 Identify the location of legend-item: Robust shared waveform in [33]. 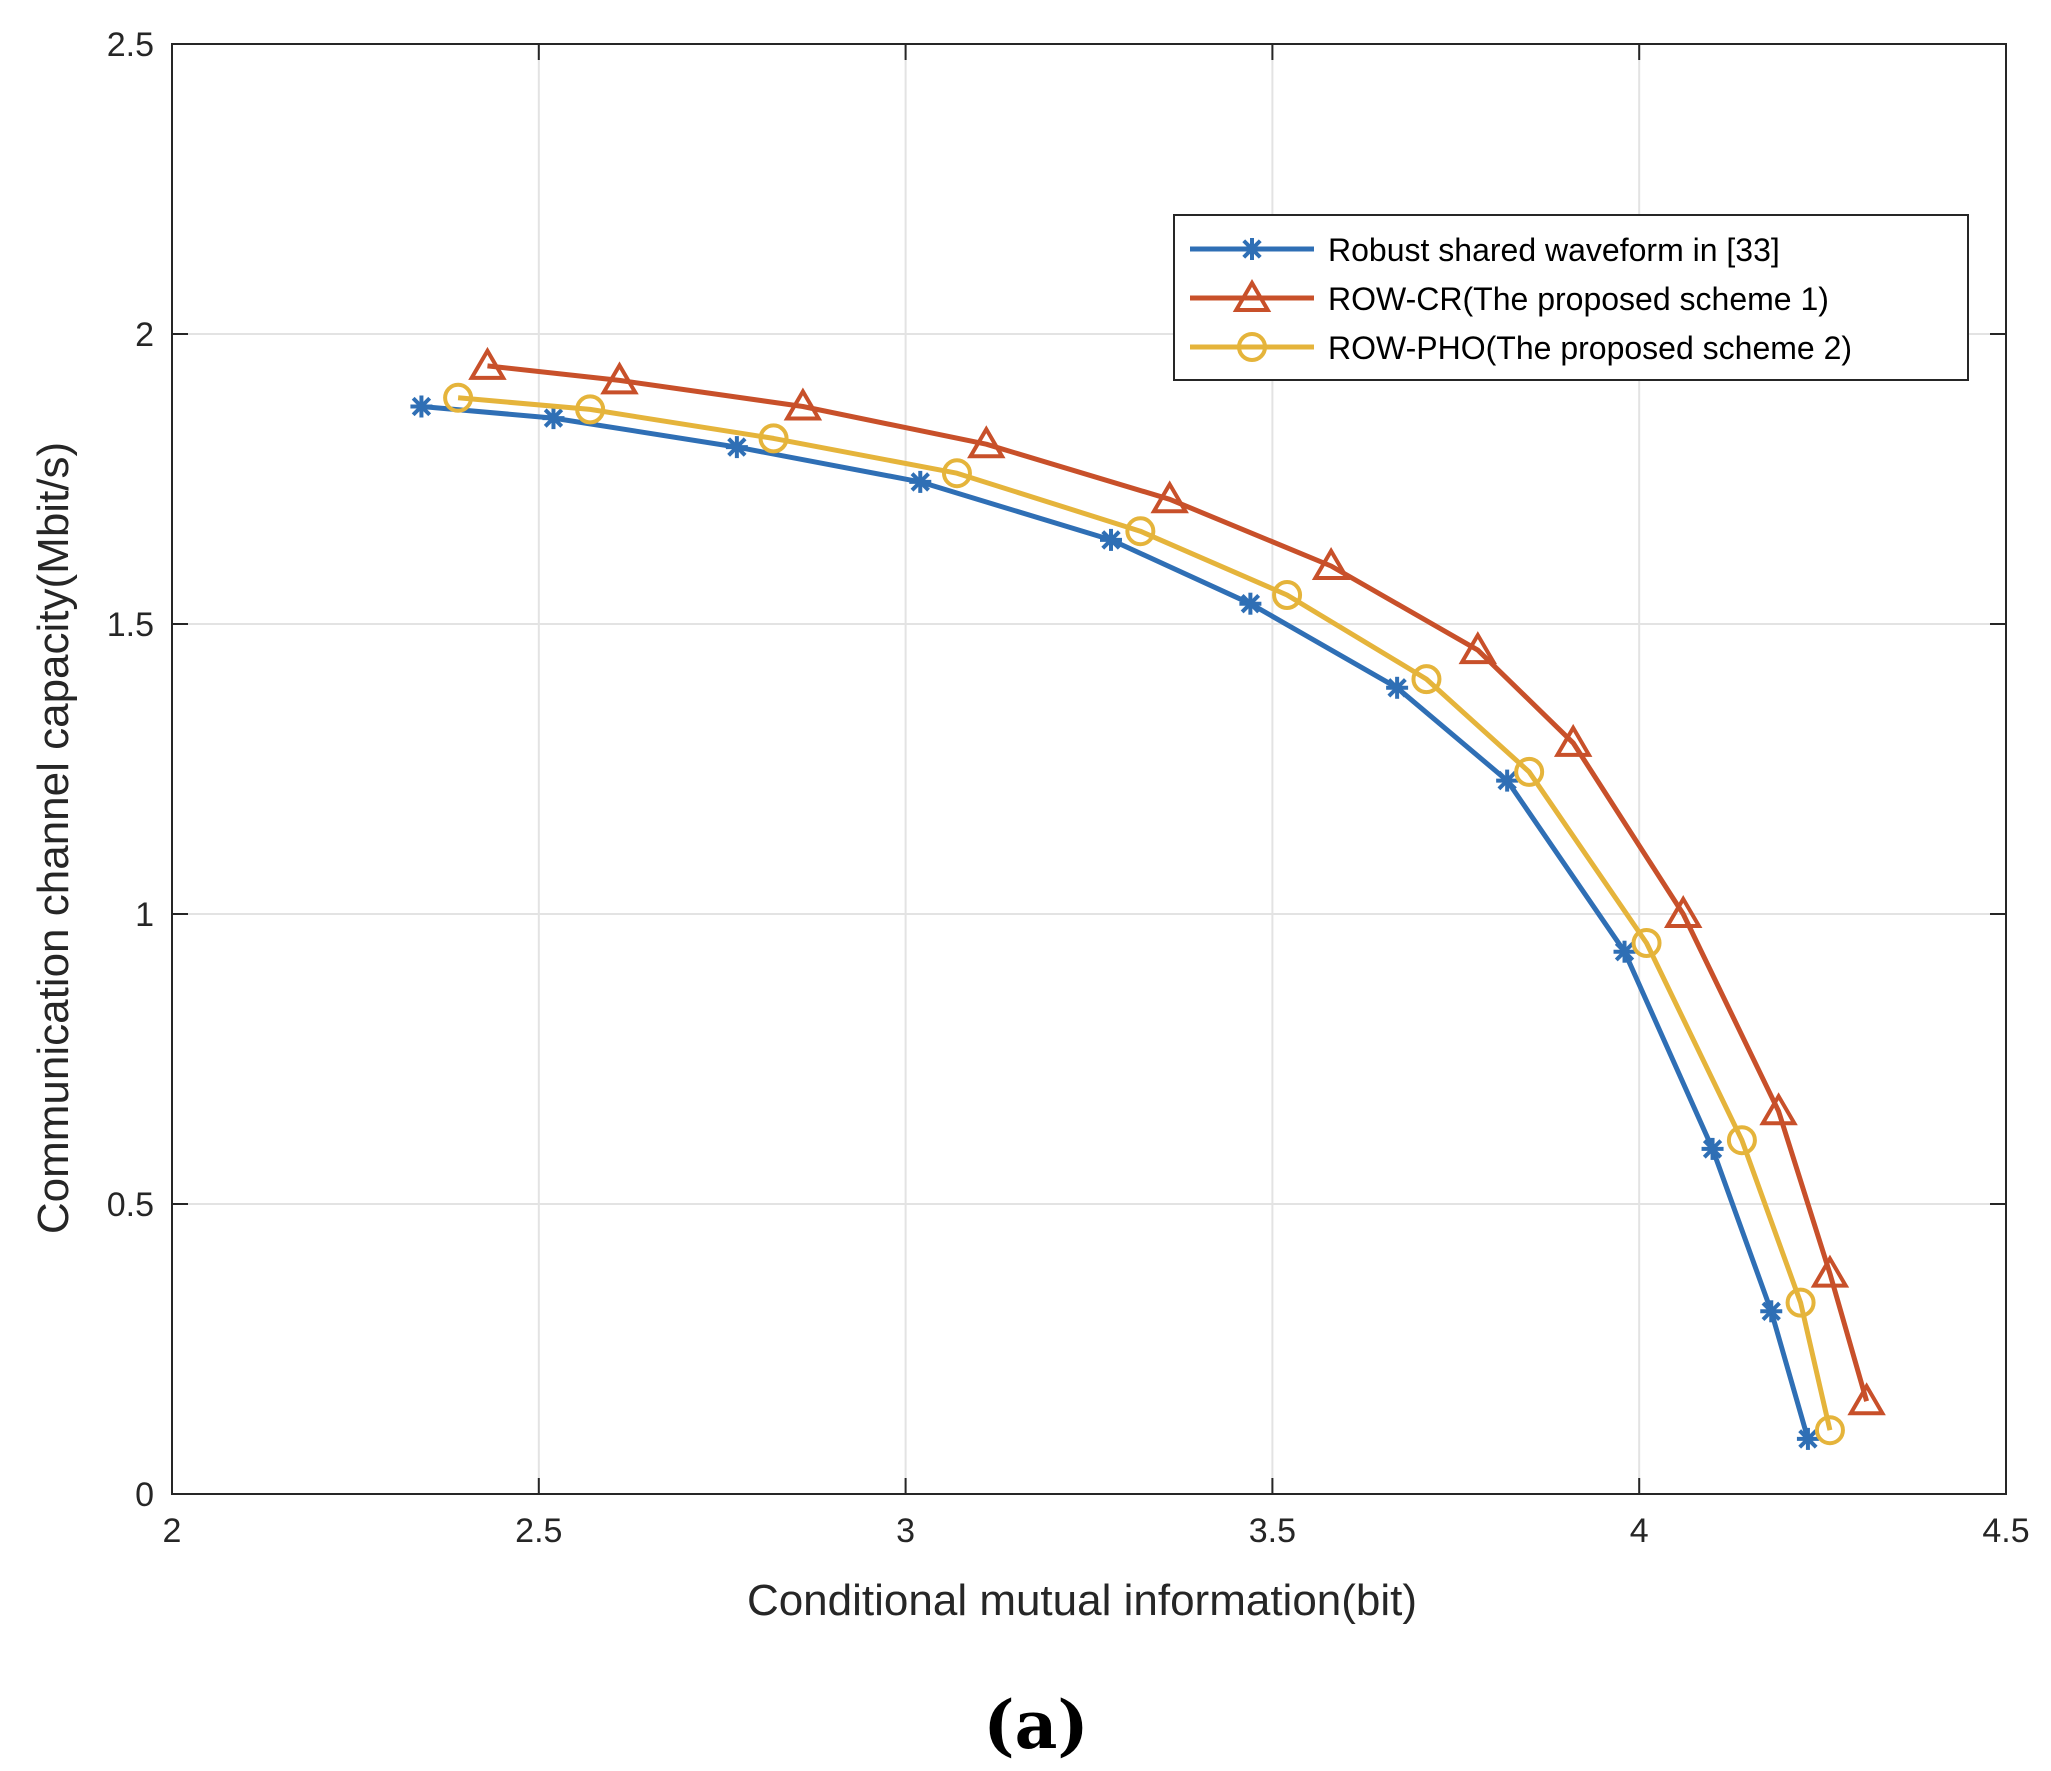
(1485, 250).